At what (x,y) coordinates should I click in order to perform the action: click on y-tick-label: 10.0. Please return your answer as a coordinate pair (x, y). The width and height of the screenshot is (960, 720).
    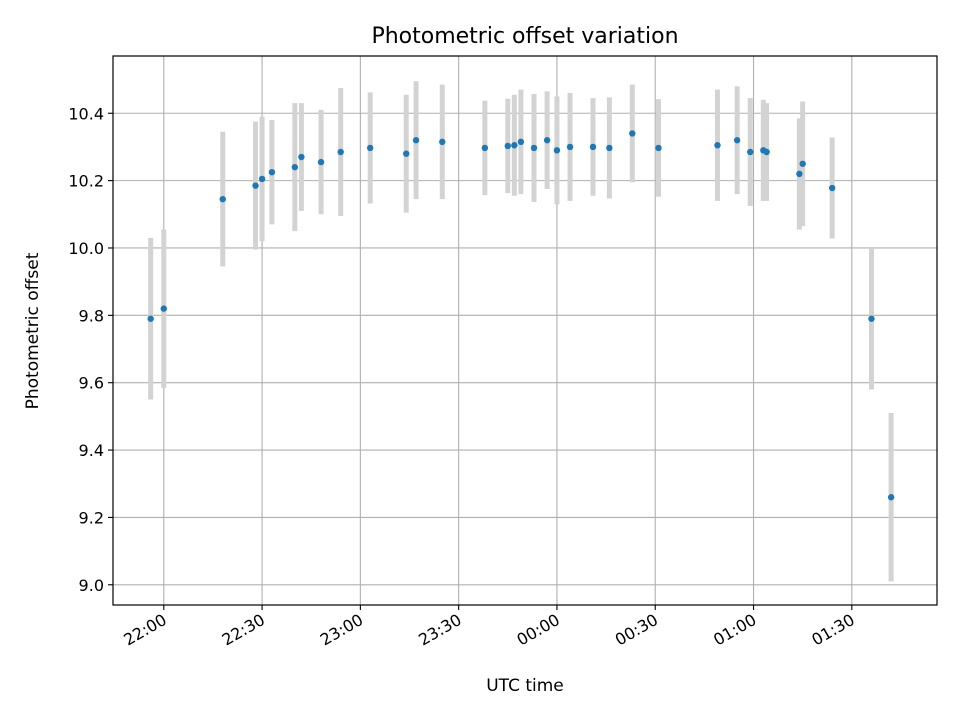
    Looking at the image, I should click on (86, 248).